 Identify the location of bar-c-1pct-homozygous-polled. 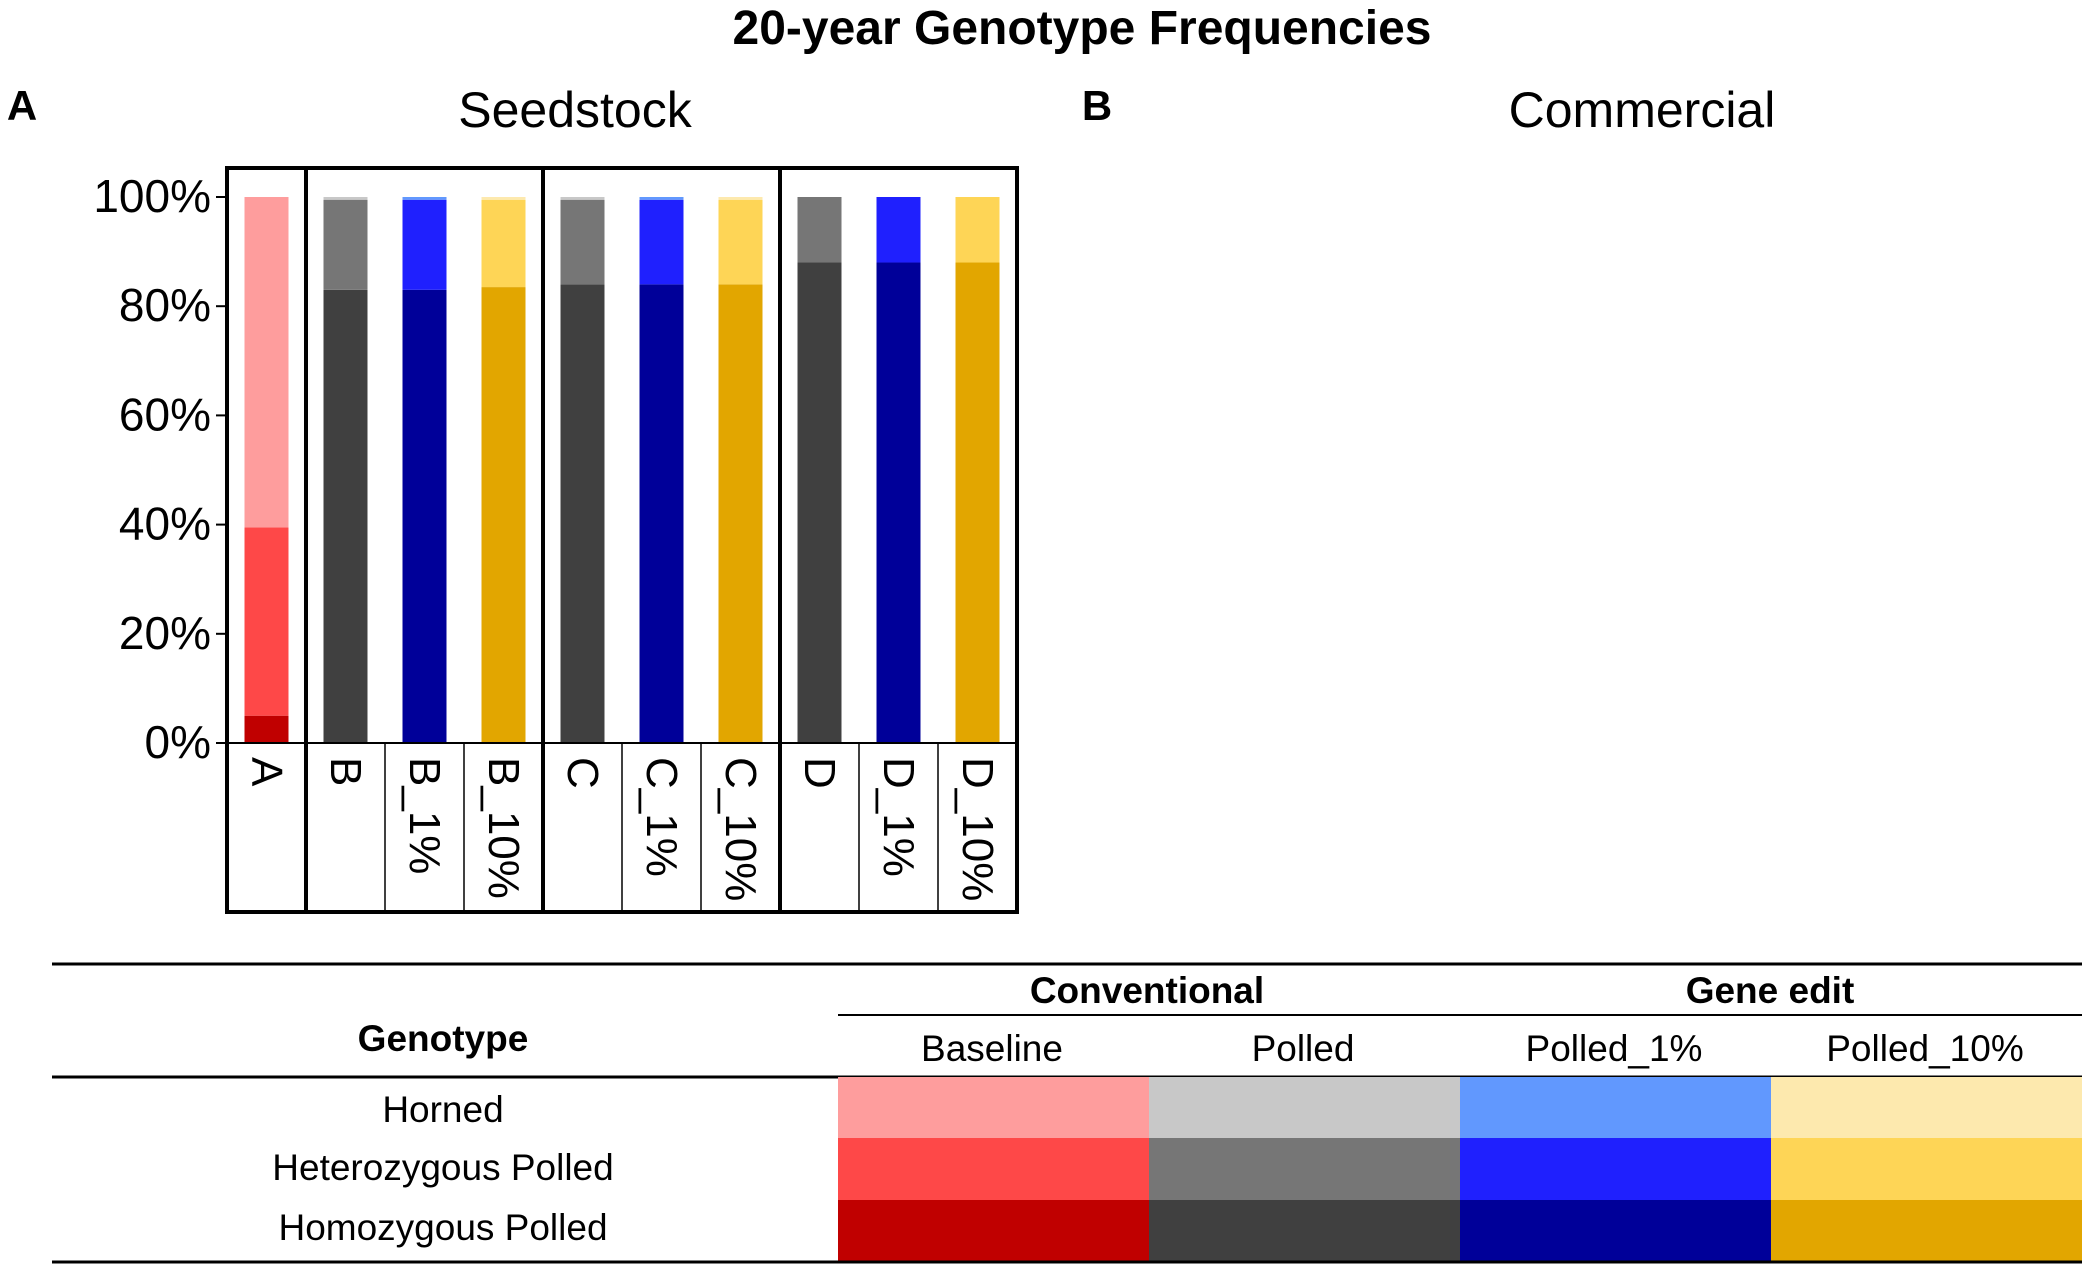
(661, 513).